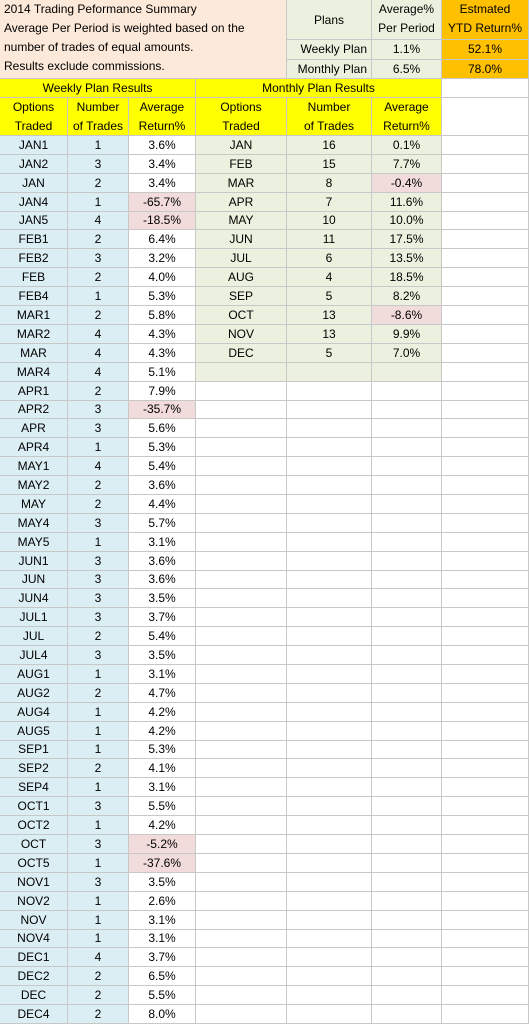  What do you see at coordinates (329, 372) in the screenshot?
I see `monthly-trades-cell` at bounding box center [329, 372].